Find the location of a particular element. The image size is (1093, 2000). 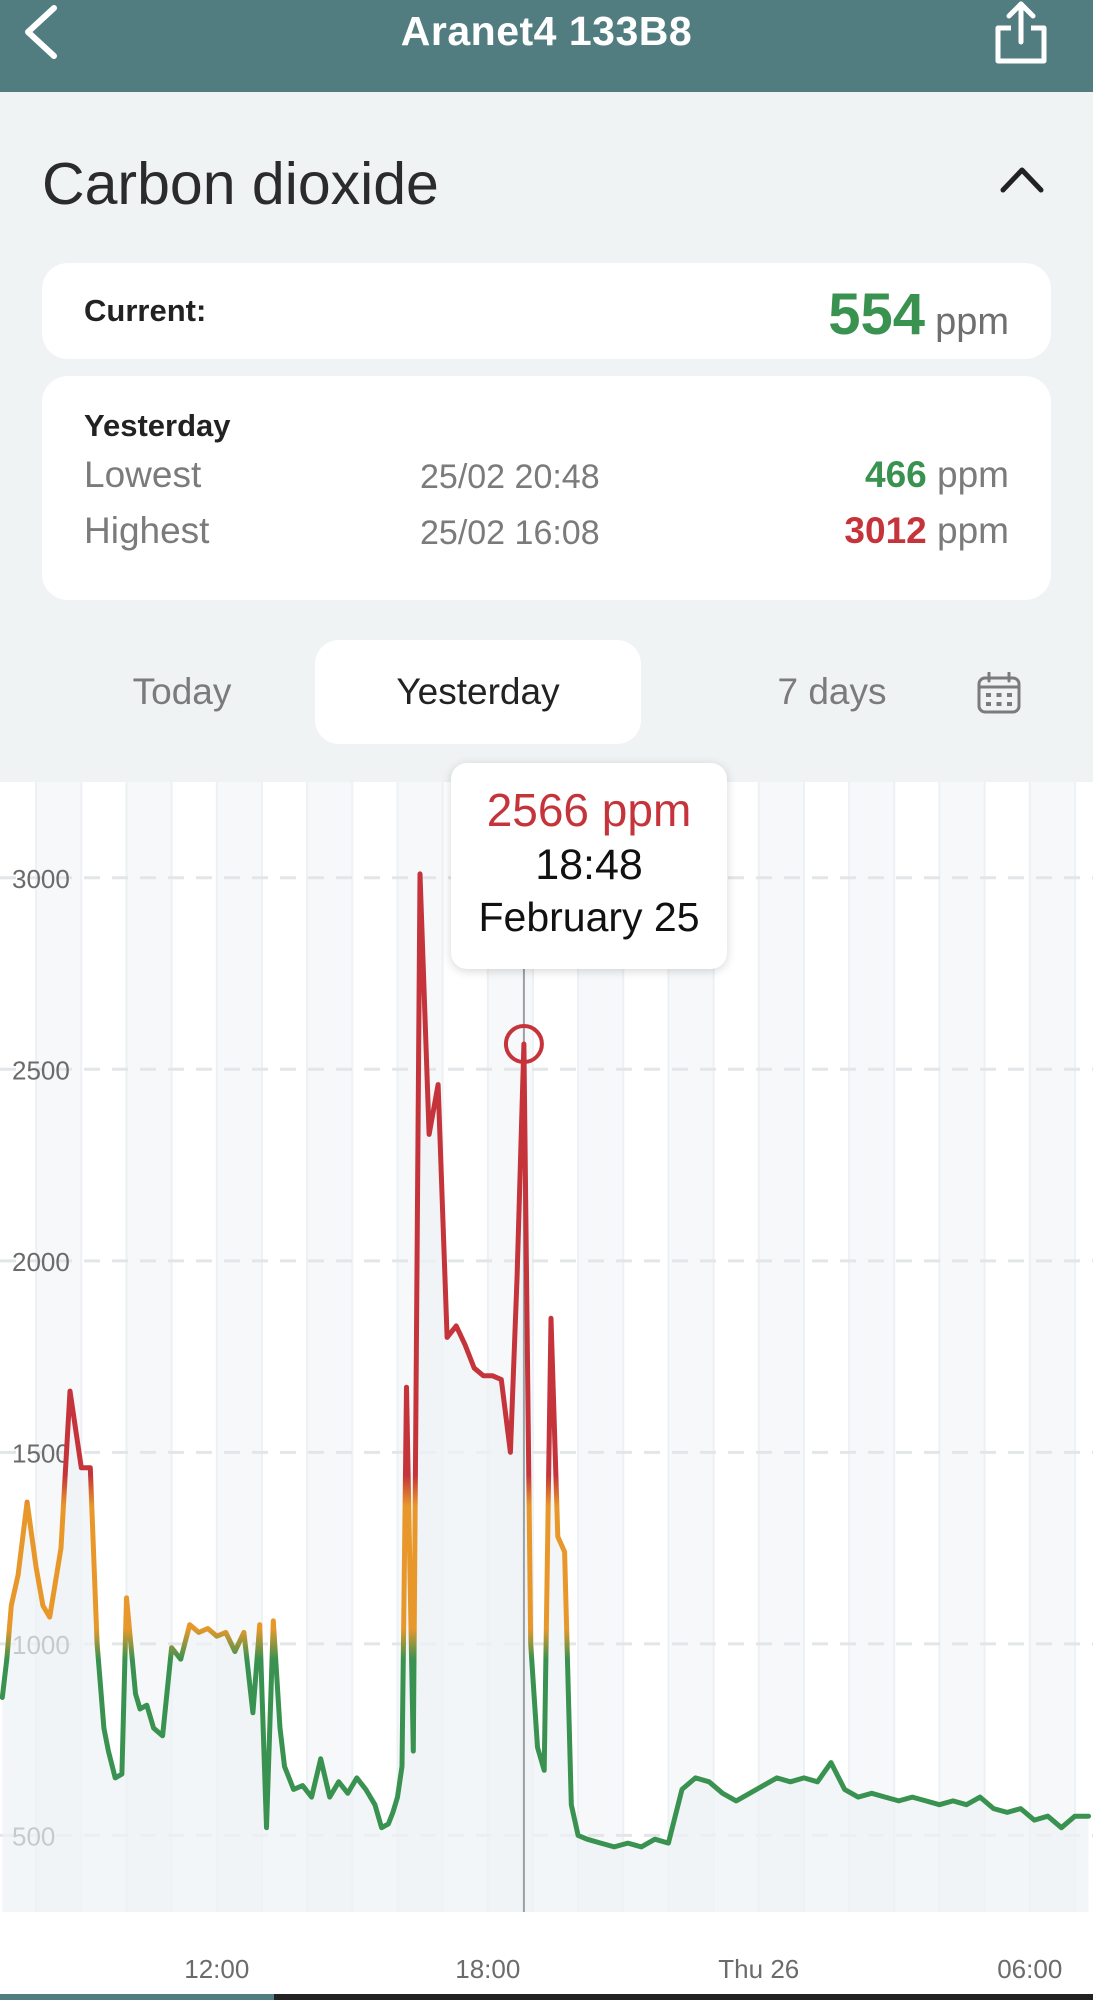

chevron-left-icon is located at coordinates (43, 32).